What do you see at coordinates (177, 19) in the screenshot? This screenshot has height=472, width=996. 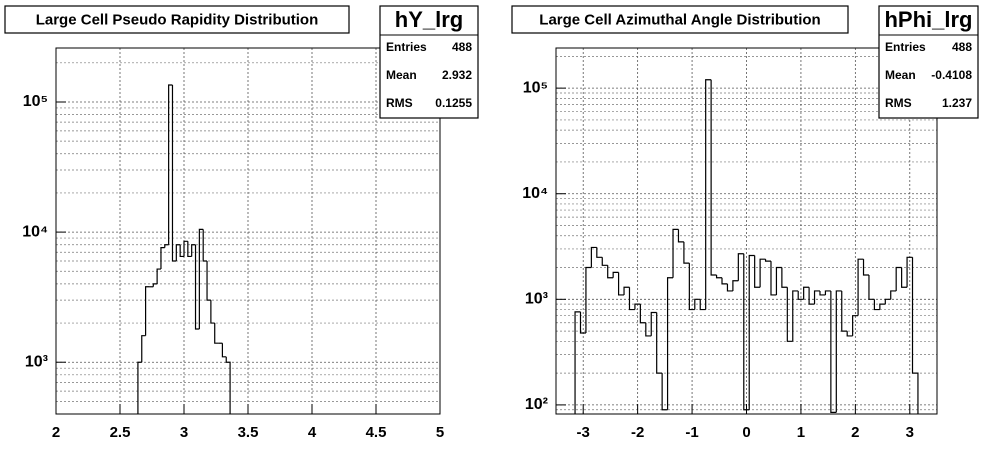 I see `chart-title: Large Cell Pseudo Rapidity Distribution` at bounding box center [177, 19].